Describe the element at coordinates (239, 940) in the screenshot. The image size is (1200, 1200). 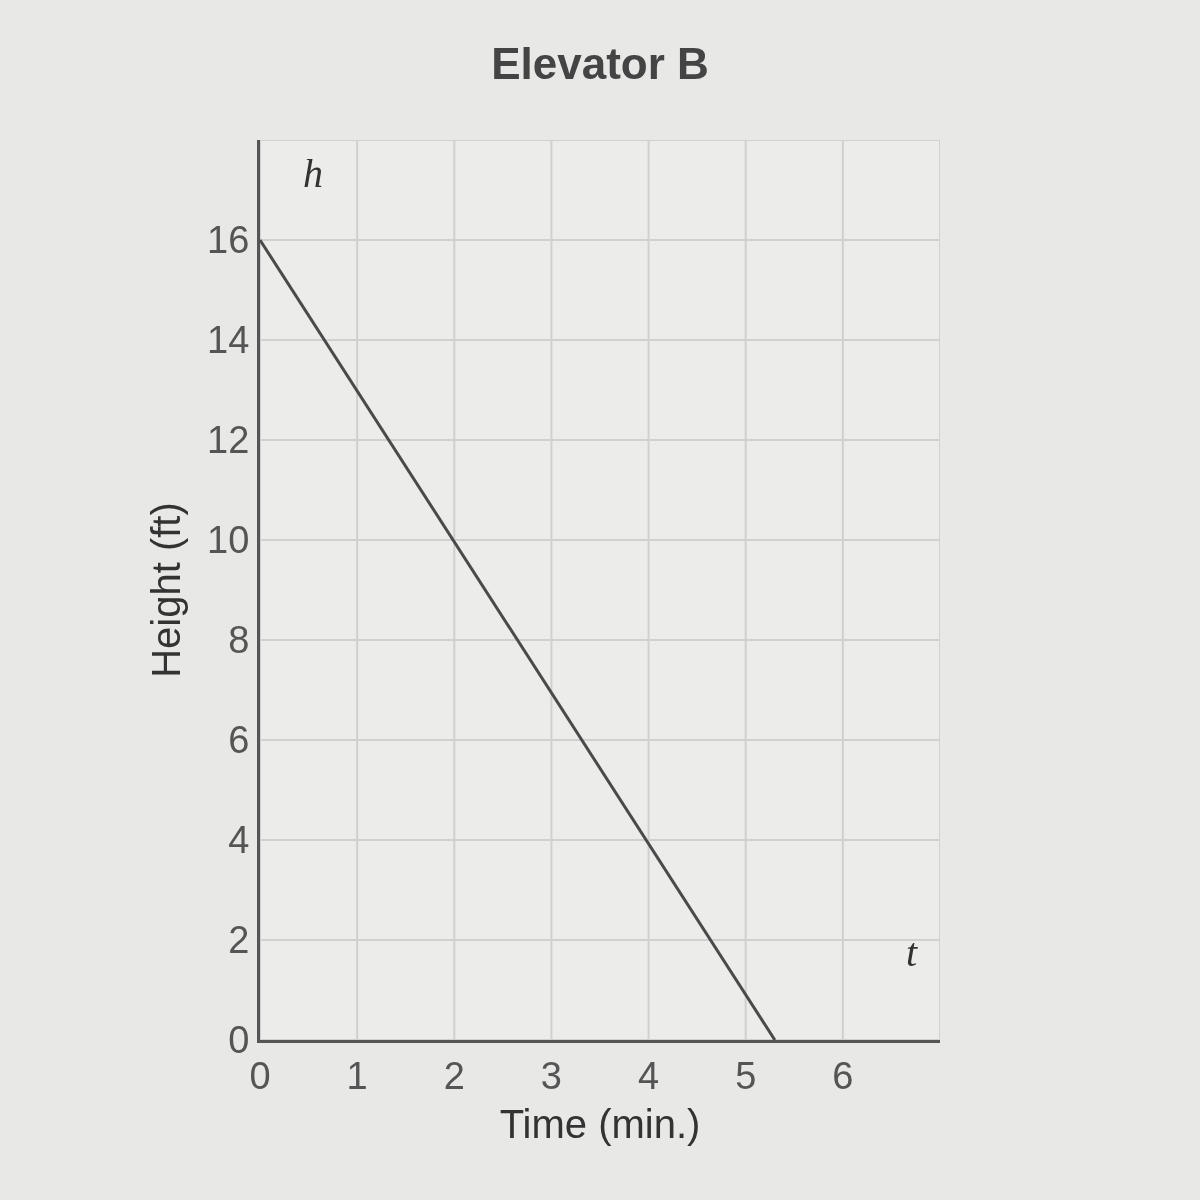
I see `y-tick-label: 2` at that location.